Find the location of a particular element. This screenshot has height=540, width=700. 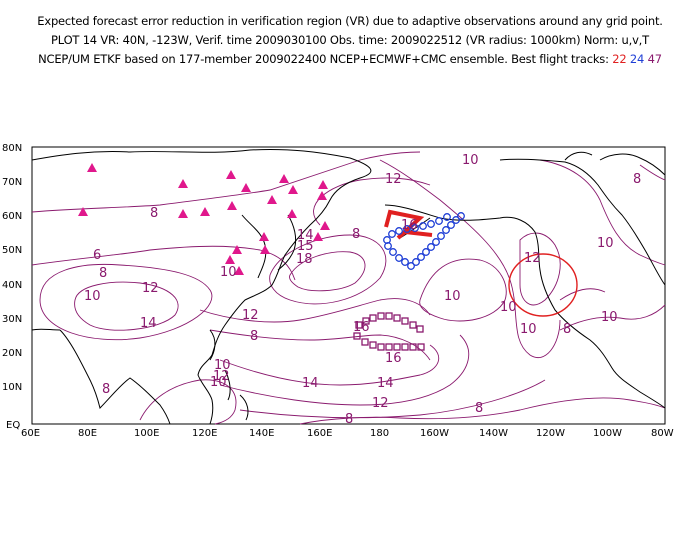

x-label-60e: 60E is located at coordinates (30, 433).